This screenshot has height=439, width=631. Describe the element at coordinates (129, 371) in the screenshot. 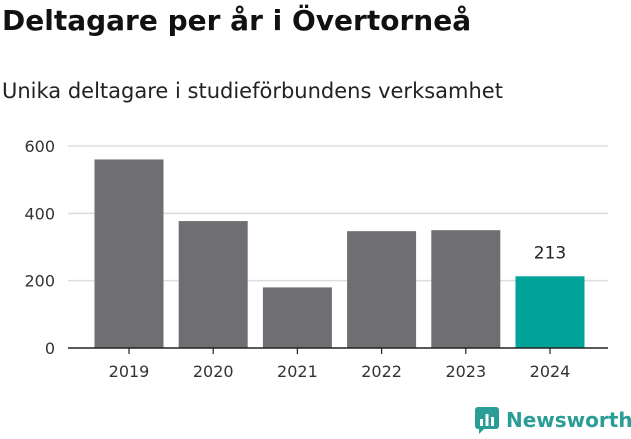

I see `x-tick-label: 2019` at that location.